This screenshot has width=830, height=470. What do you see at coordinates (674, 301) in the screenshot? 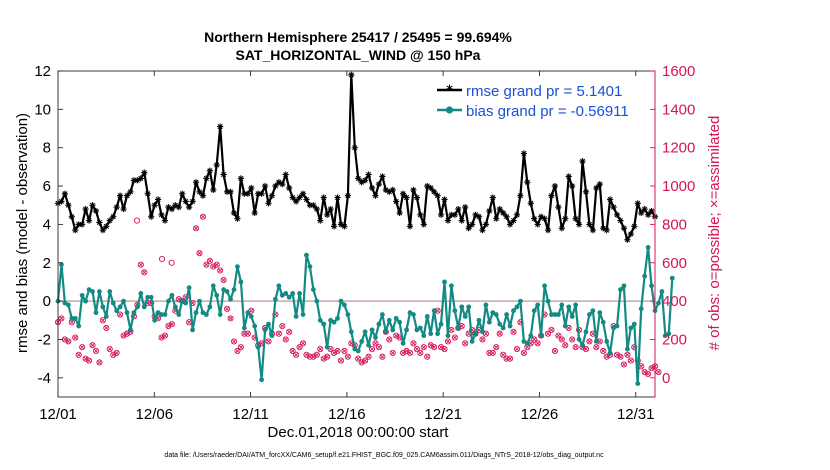
I see `y-right-tick-label: 400` at bounding box center [674, 301].